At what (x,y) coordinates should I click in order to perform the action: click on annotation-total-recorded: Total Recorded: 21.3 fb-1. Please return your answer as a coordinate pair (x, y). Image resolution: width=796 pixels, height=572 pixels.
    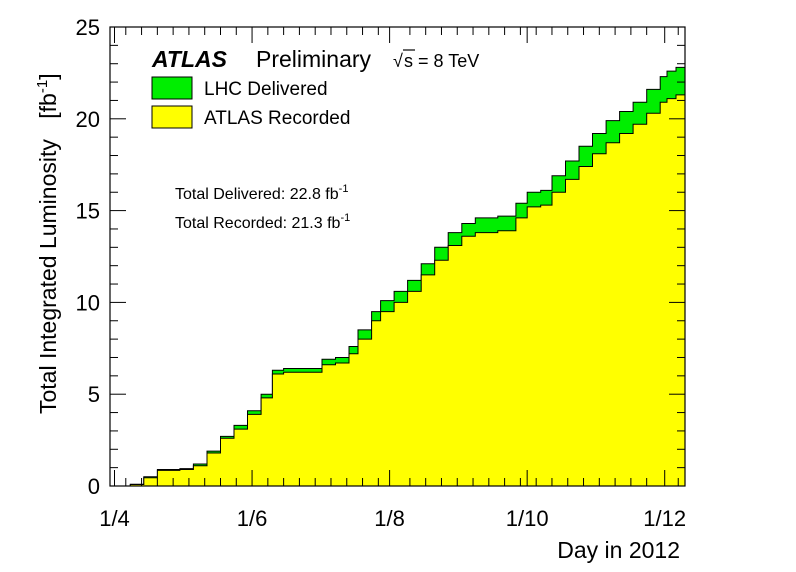
    Looking at the image, I should click on (262, 222).